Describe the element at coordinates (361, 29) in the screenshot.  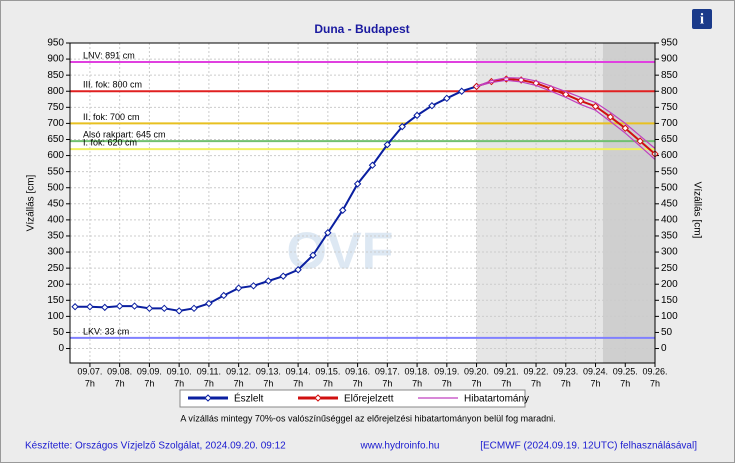
I see `chart-title: Duna - Budapest` at that location.